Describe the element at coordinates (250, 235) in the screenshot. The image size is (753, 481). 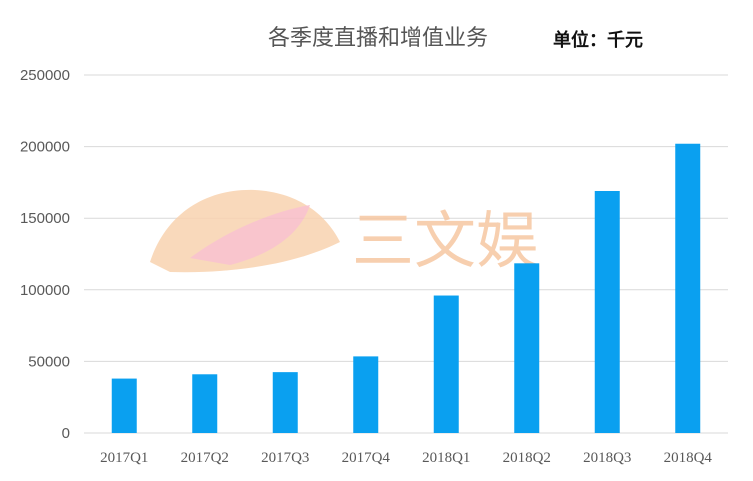
I see `petal-icon` at that location.